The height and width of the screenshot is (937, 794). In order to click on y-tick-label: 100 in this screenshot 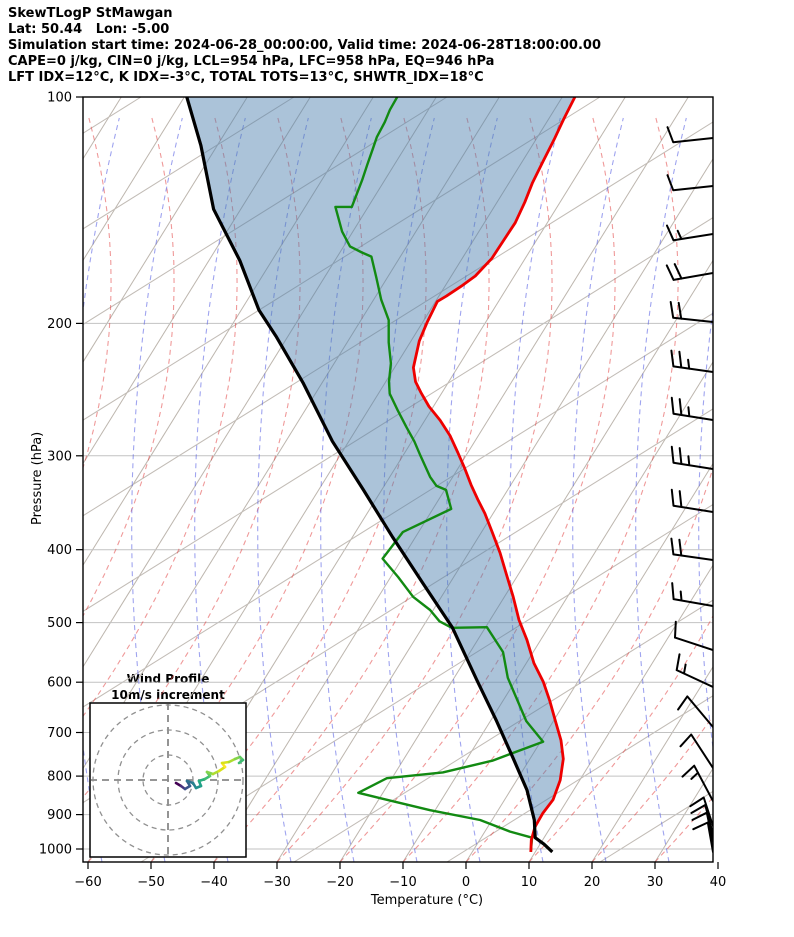, I will do `click(59, 98)`.